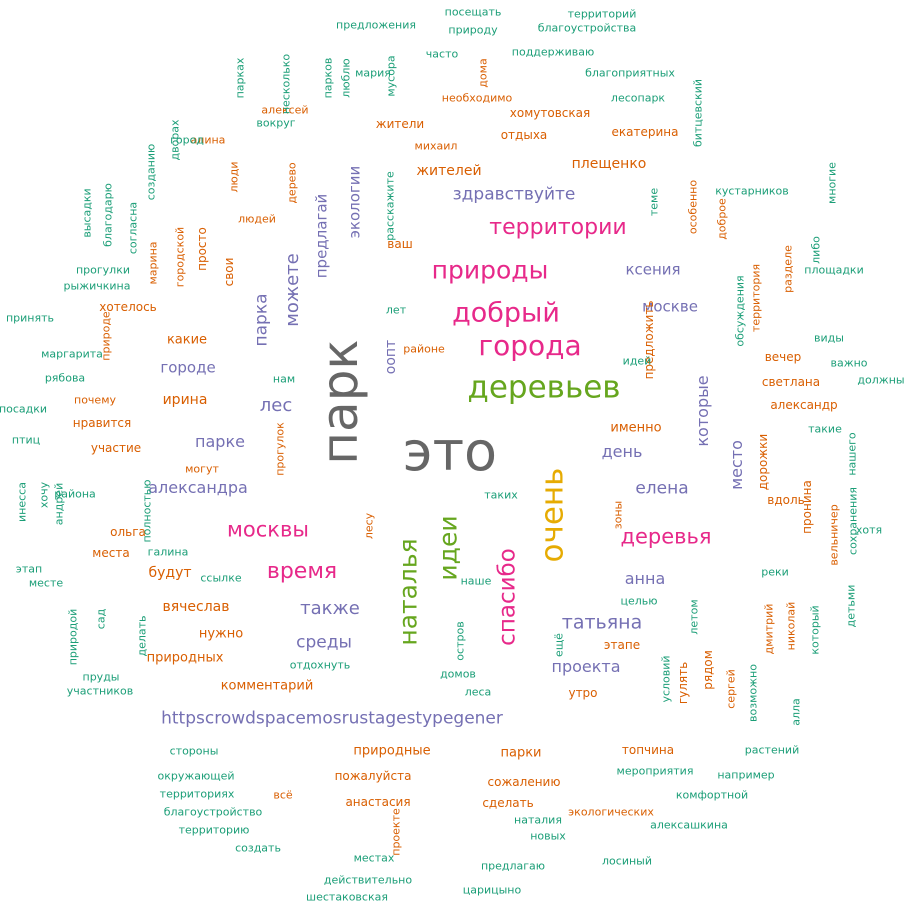 This screenshot has width=909, height=912. What do you see at coordinates (374, 858) in the screenshot?
I see `cloud-word-местах: местах` at bounding box center [374, 858].